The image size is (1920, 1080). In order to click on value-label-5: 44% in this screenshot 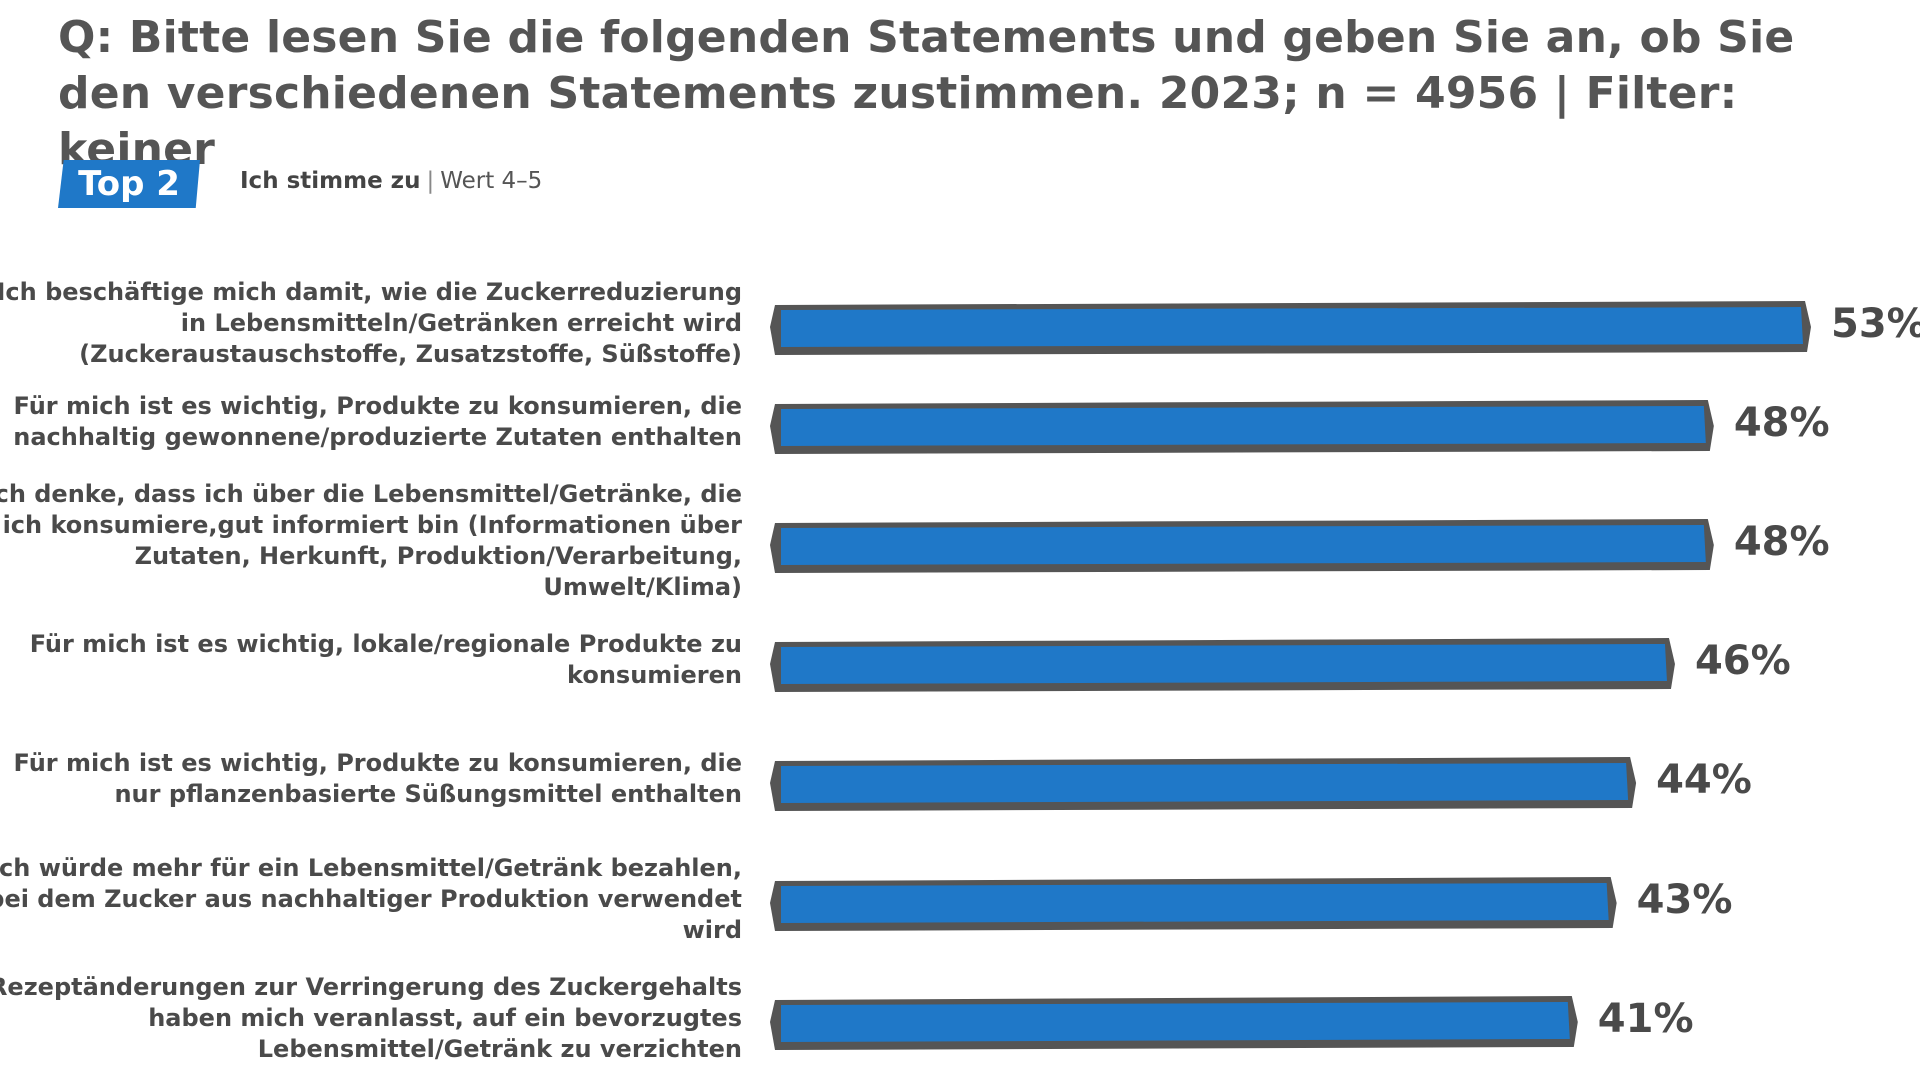, I will do `click(1704, 780)`.